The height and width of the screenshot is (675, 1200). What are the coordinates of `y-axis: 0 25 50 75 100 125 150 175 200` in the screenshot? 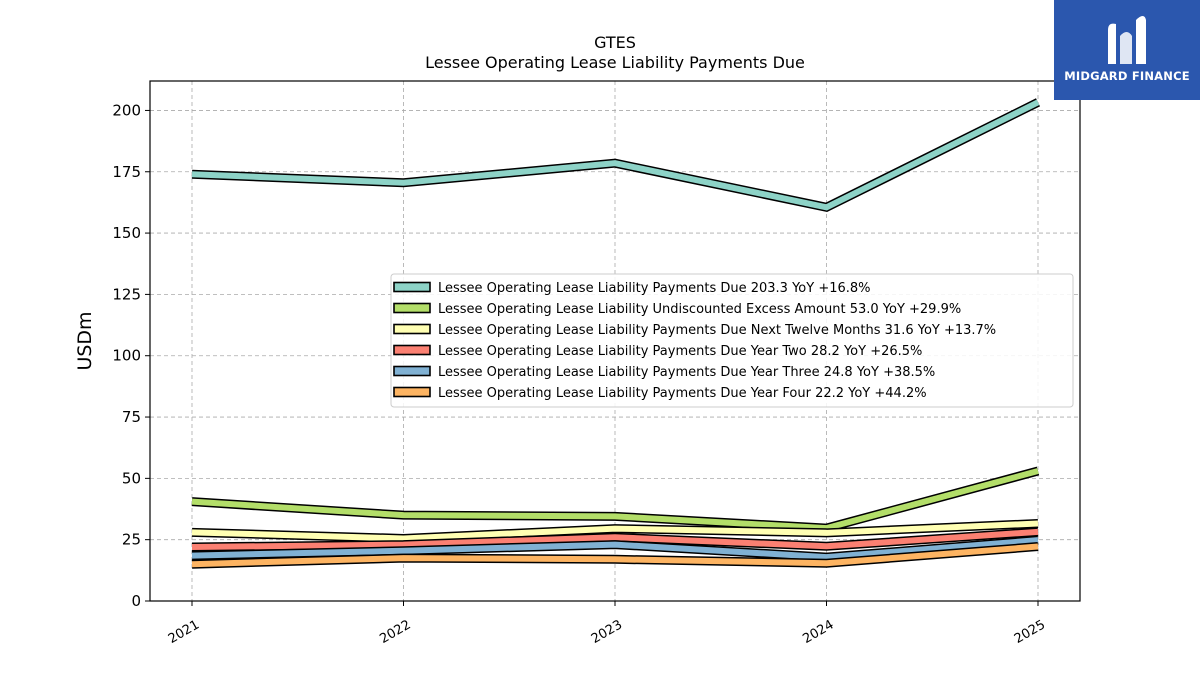 It's located at (131, 355).